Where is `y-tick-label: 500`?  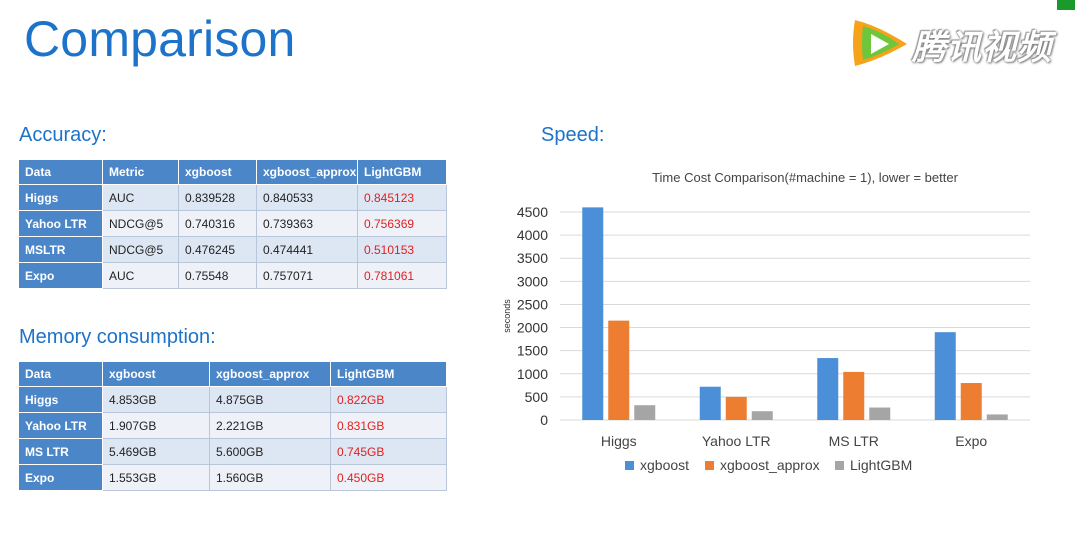 y-tick-label: 500 is located at coordinates (537, 397).